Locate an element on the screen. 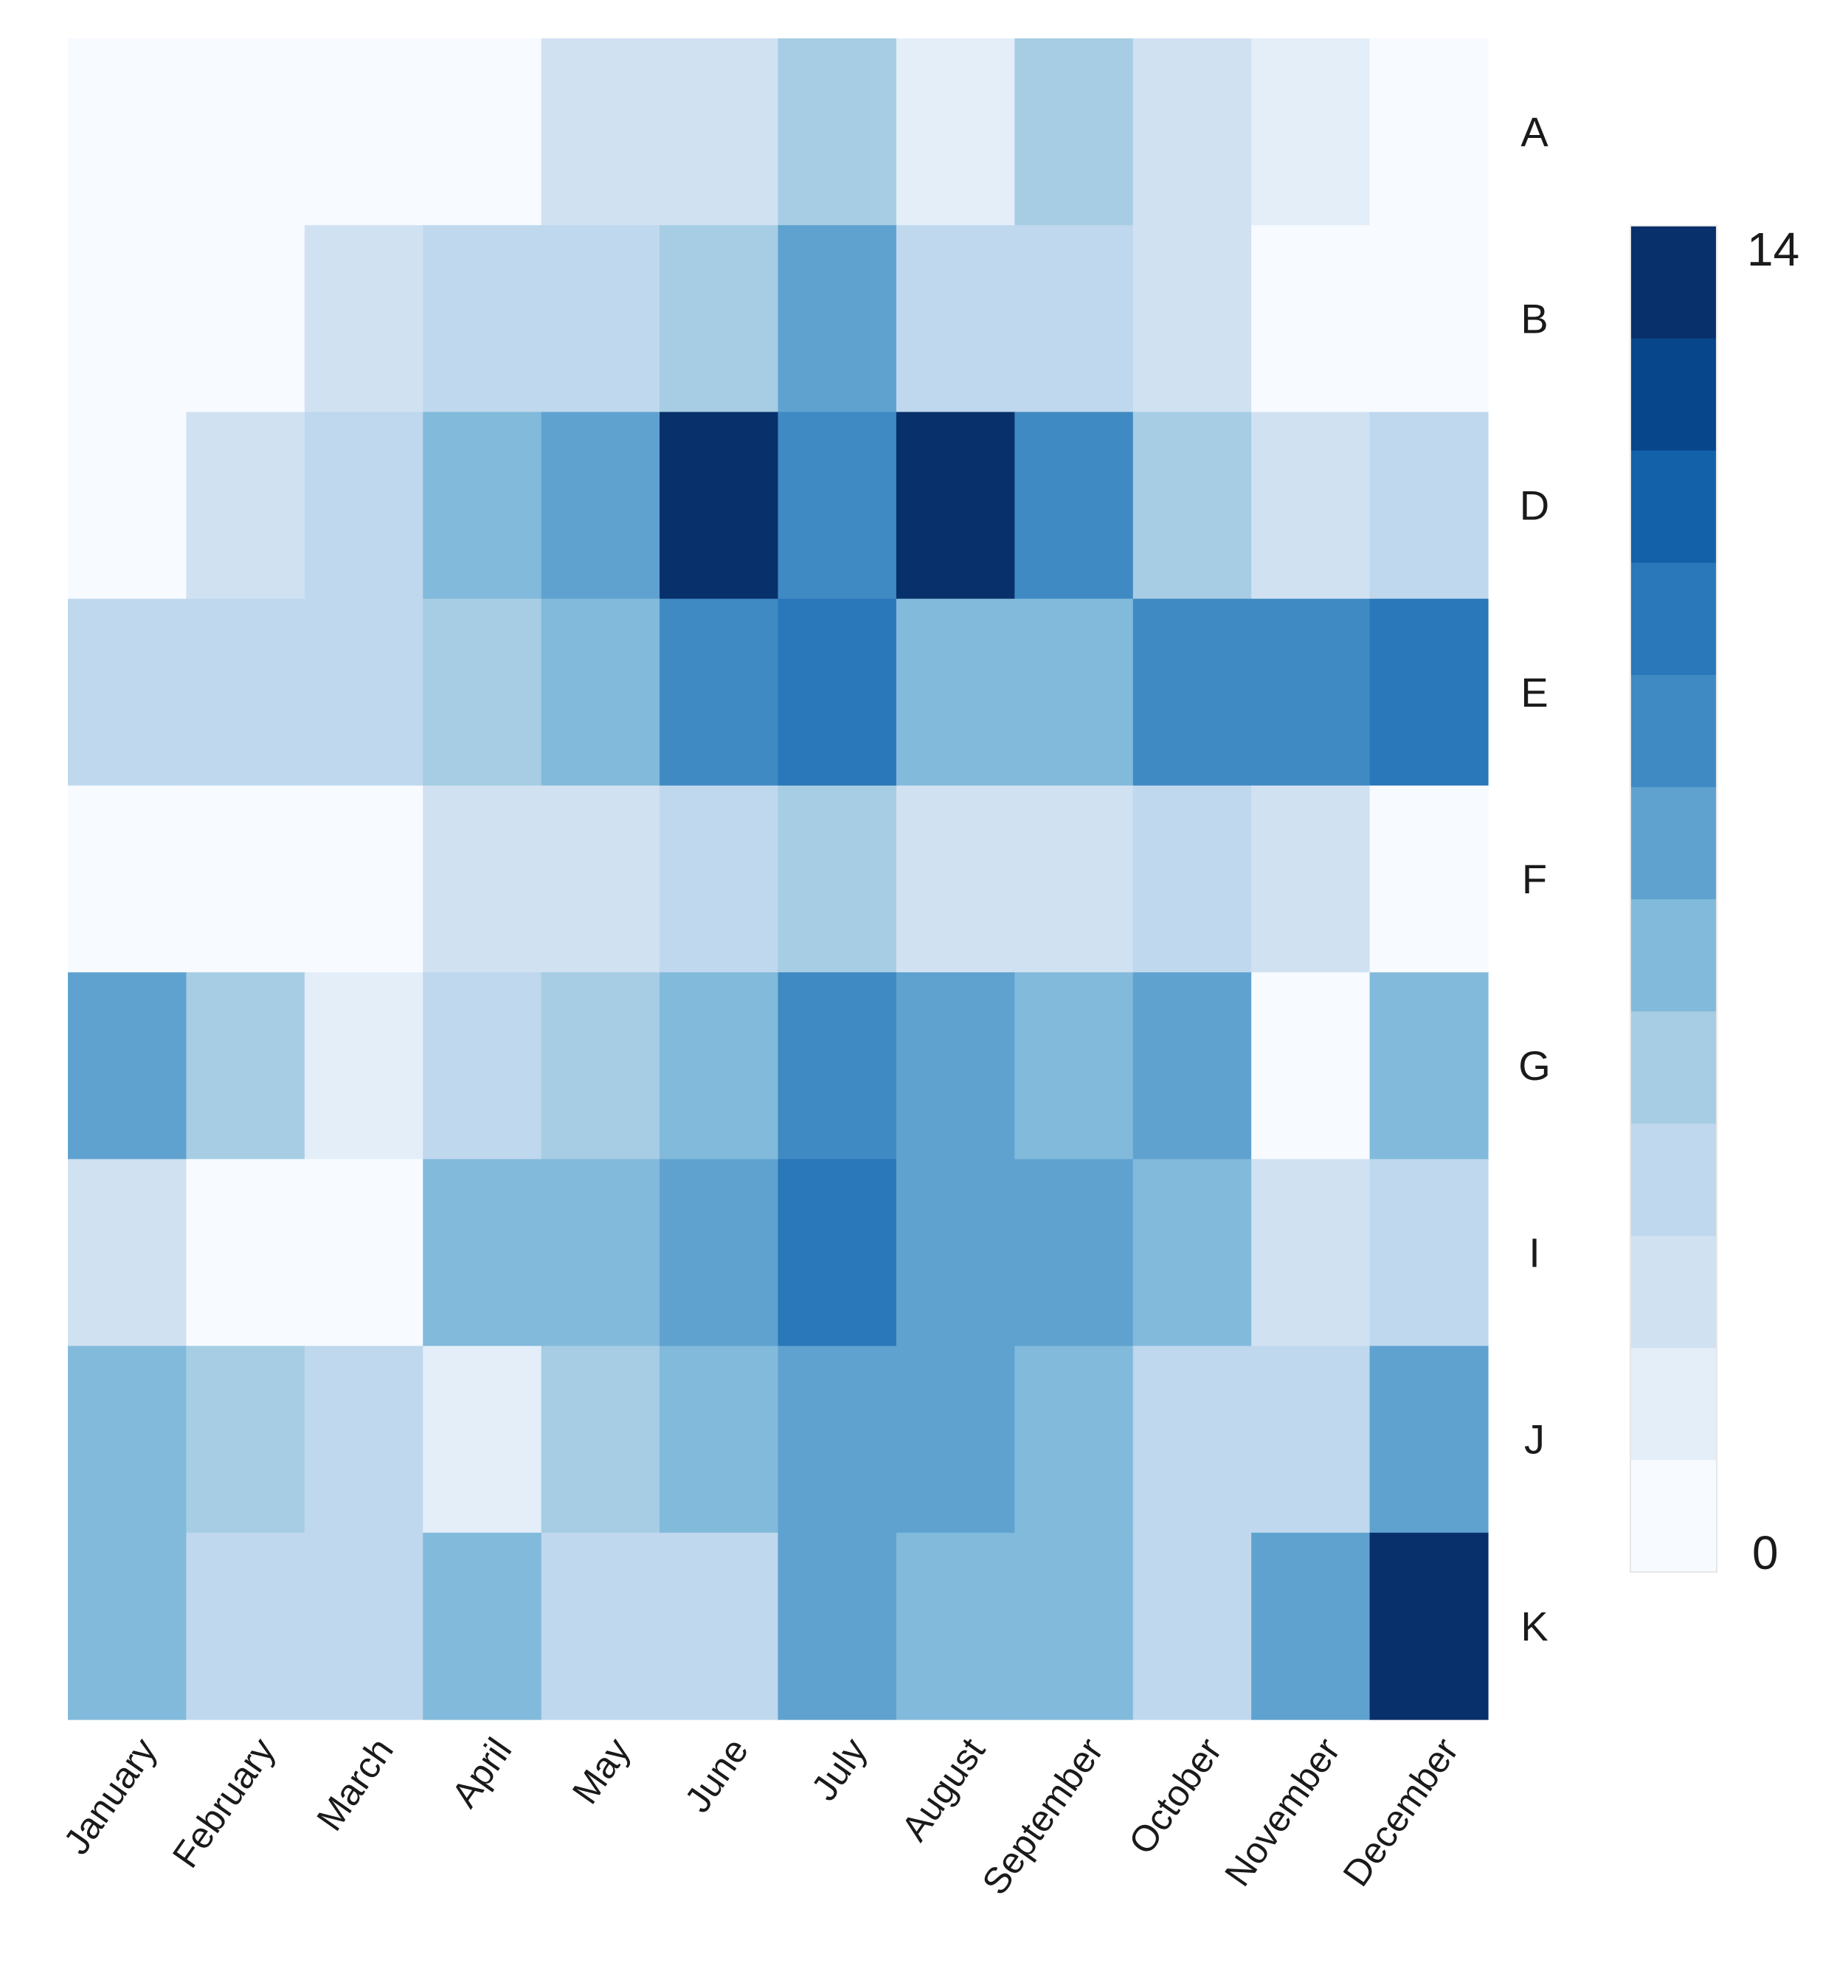  heatmap-cell-j-november is located at coordinates (1311, 1439).